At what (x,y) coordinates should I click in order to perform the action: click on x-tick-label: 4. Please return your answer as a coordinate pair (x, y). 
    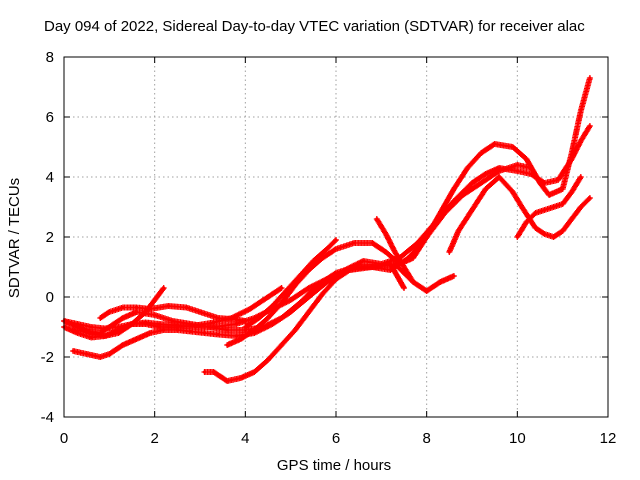
    Looking at the image, I should click on (245, 438).